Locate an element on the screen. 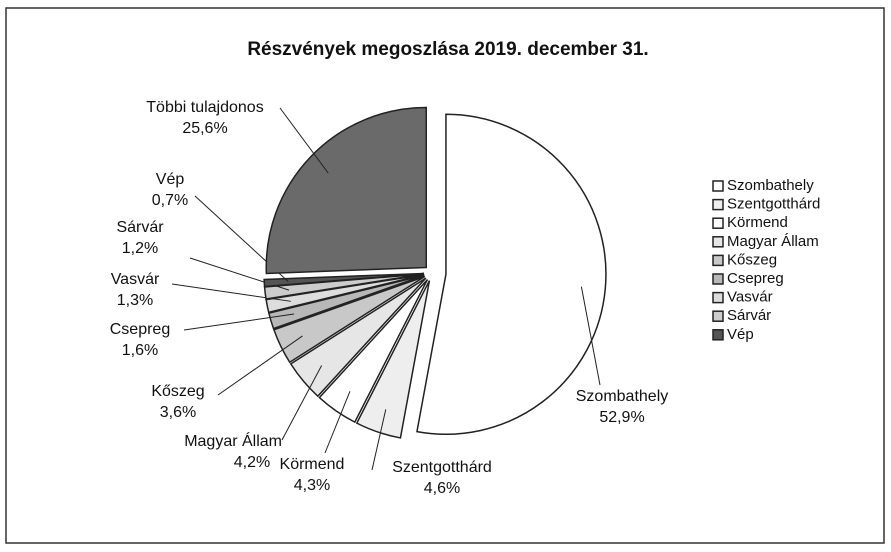 This screenshot has width=891, height=552. legend-label: Szentgotthárd is located at coordinates (773, 204).